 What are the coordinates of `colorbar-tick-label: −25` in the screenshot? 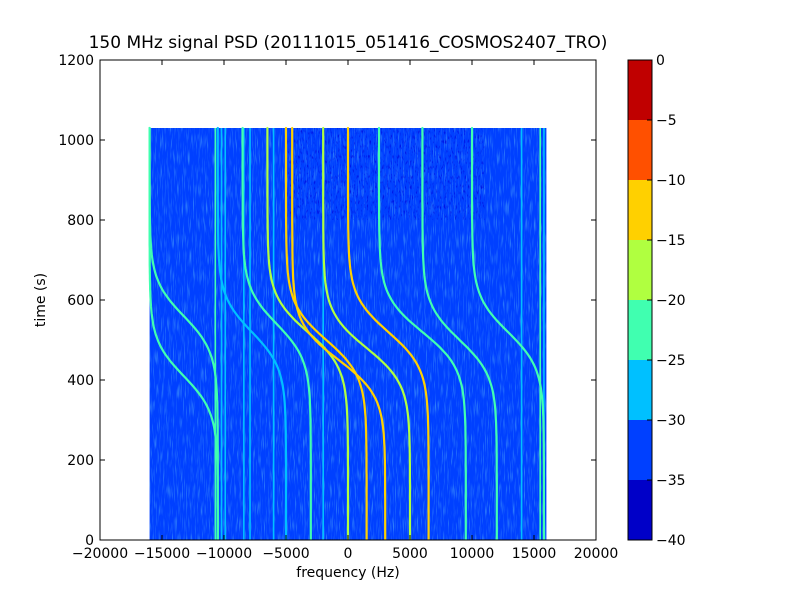 It's located at (671, 361).